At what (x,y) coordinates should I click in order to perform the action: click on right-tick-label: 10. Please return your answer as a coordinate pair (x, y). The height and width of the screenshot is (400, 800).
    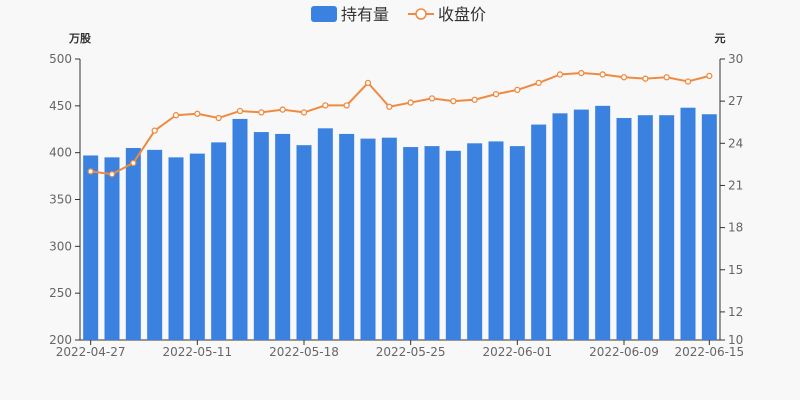
    Looking at the image, I should click on (735, 340).